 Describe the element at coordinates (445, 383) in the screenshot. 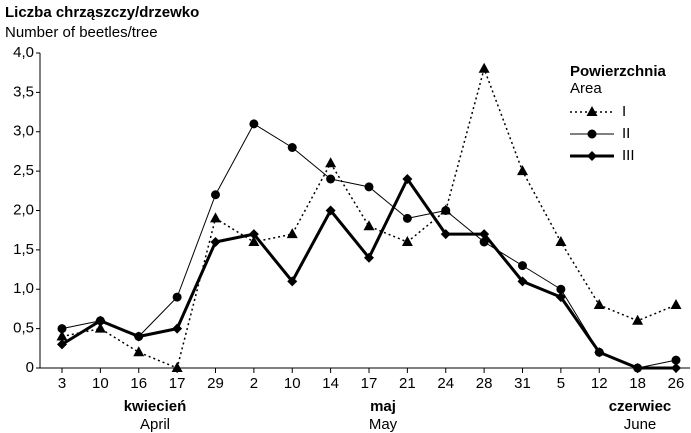

I see `x-tick-label: 24` at that location.